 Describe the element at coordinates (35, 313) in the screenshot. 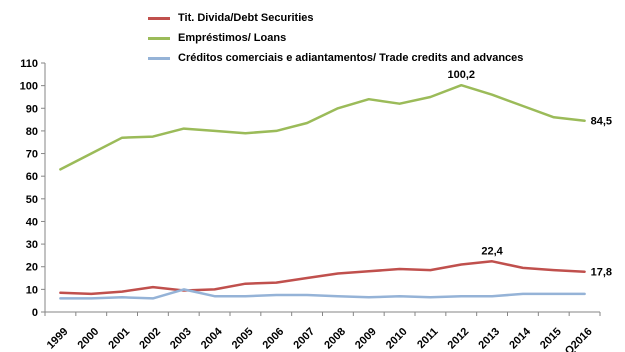

I see `y-tick-label: 0` at that location.